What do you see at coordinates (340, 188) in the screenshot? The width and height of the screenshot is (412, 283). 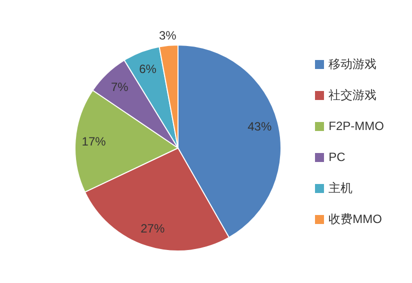 I see `legend-label: 主机` at bounding box center [340, 188].